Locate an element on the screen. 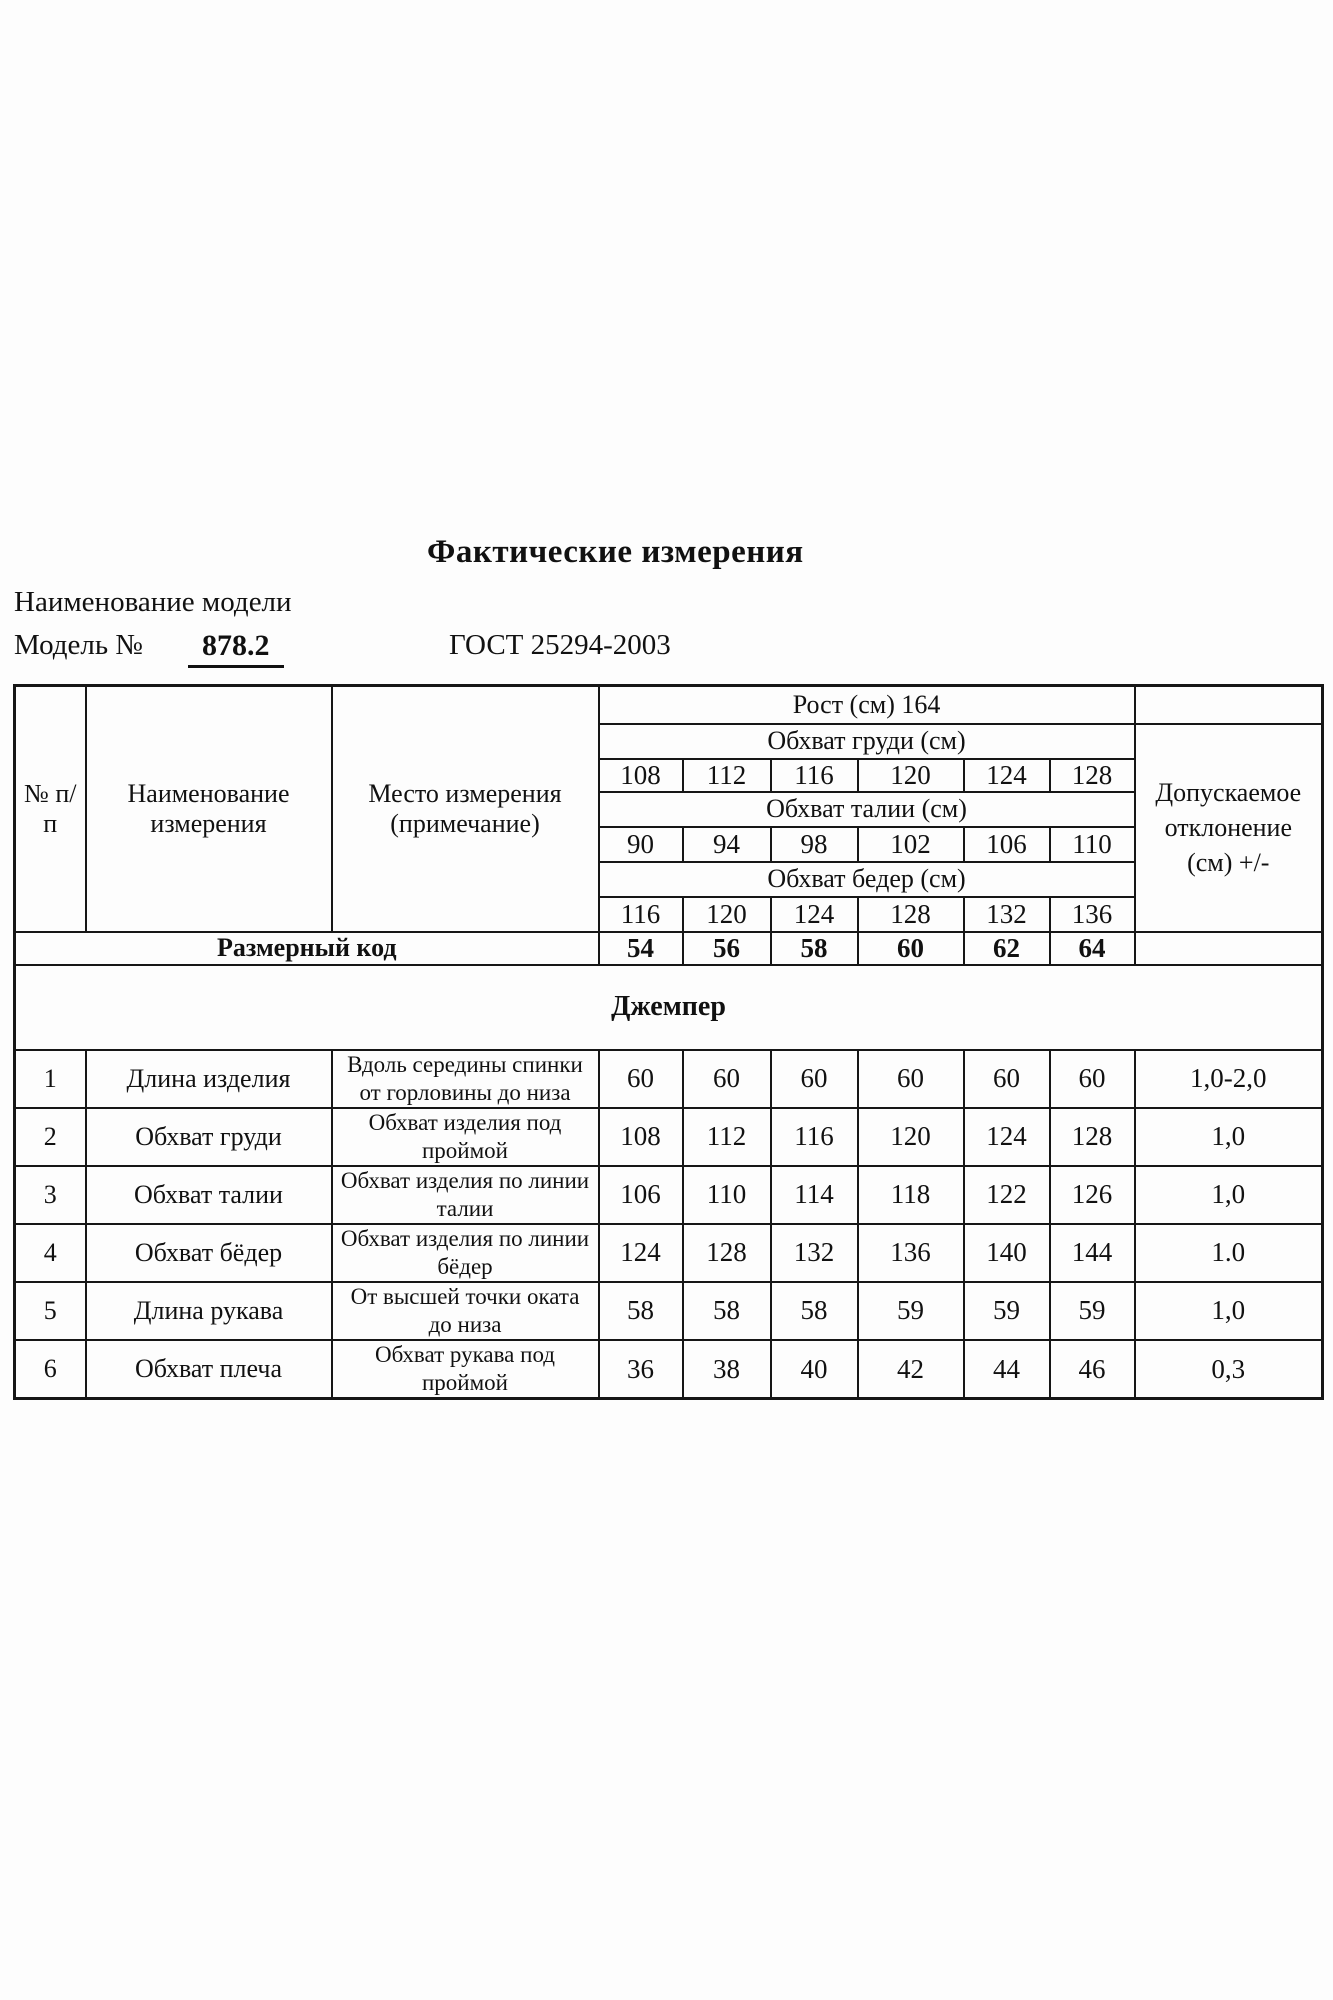 The width and height of the screenshot is (1333, 2000). size-code-value: 58 is located at coordinates (814, 948).